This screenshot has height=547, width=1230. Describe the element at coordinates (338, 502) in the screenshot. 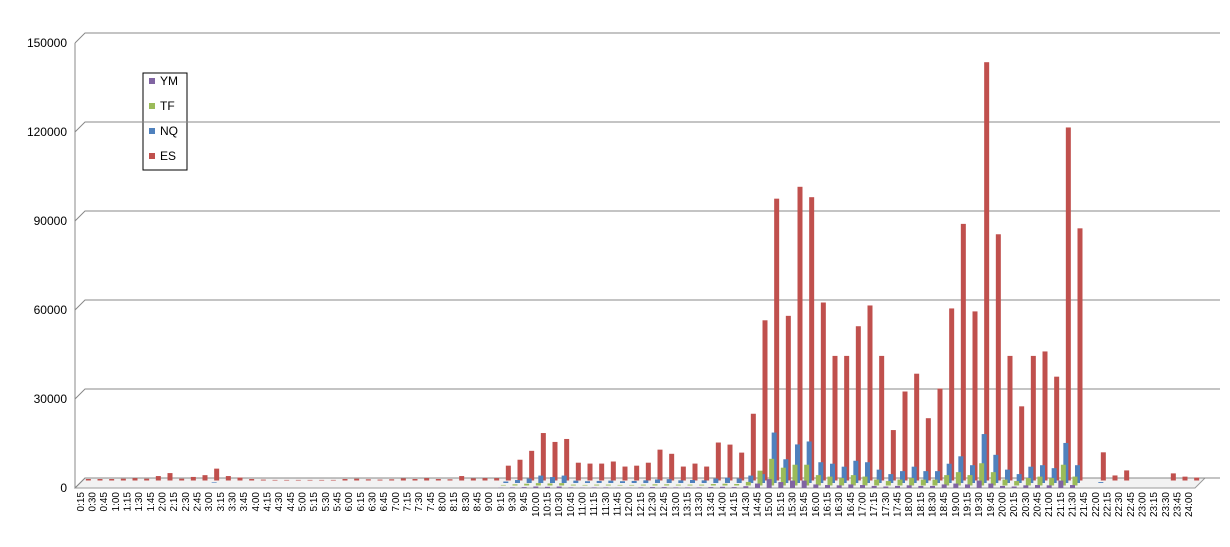

I see `x-tick-label: 5:45` at that location.